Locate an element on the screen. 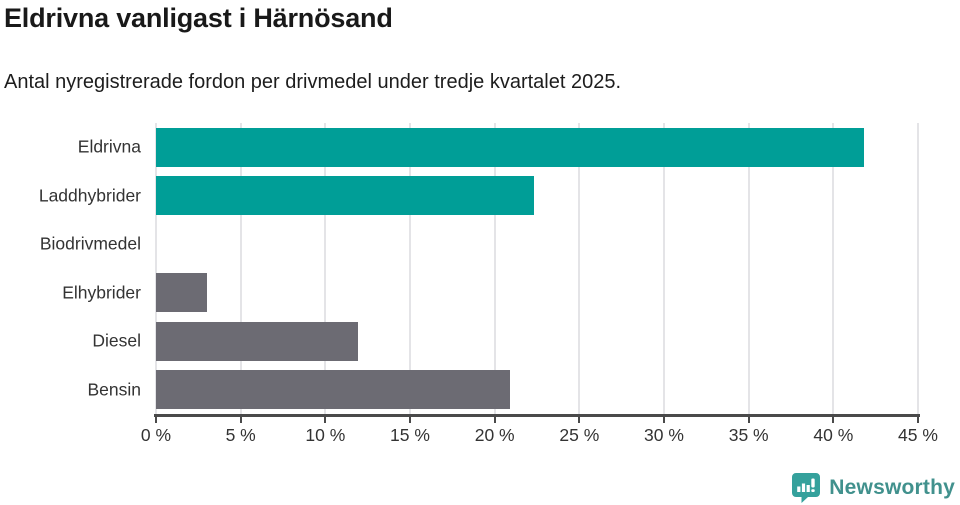 This screenshot has height=505, width=960. bar-row: Diesel is located at coordinates (505, 341).